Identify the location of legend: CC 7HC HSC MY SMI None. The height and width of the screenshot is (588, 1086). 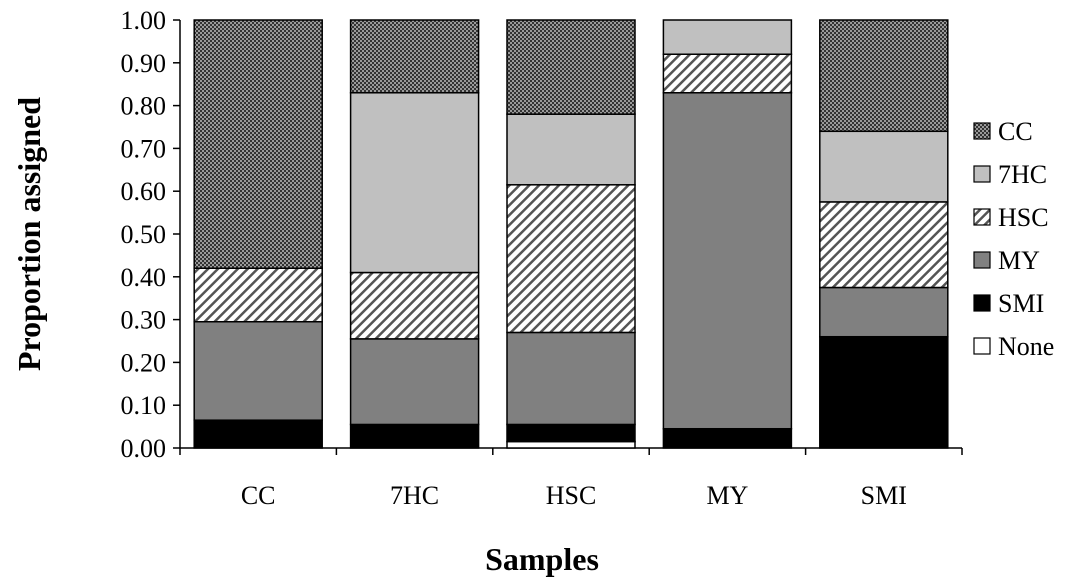
(1013, 239).